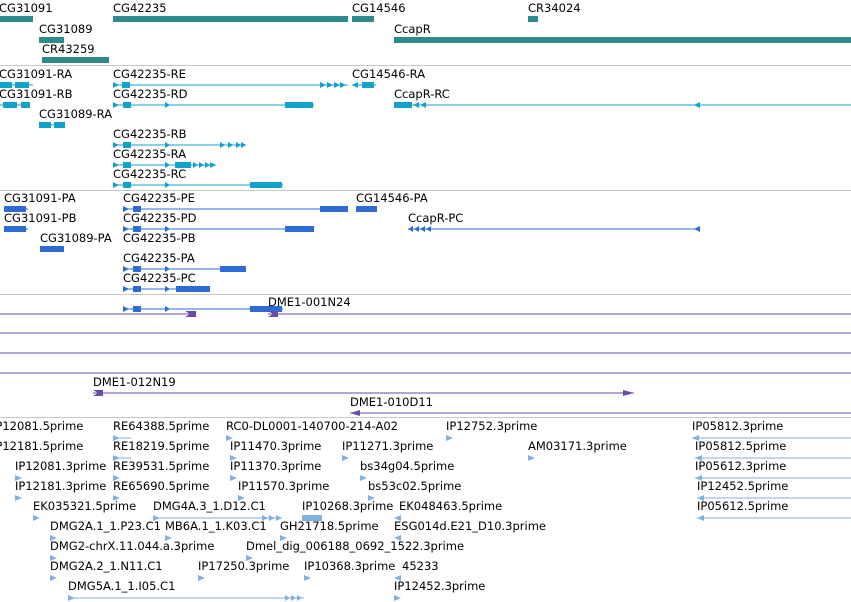 This screenshot has height=602, width=851. Describe the element at coordinates (134, 382) in the screenshot. I see `clone-label: DME1-012N19` at that location.